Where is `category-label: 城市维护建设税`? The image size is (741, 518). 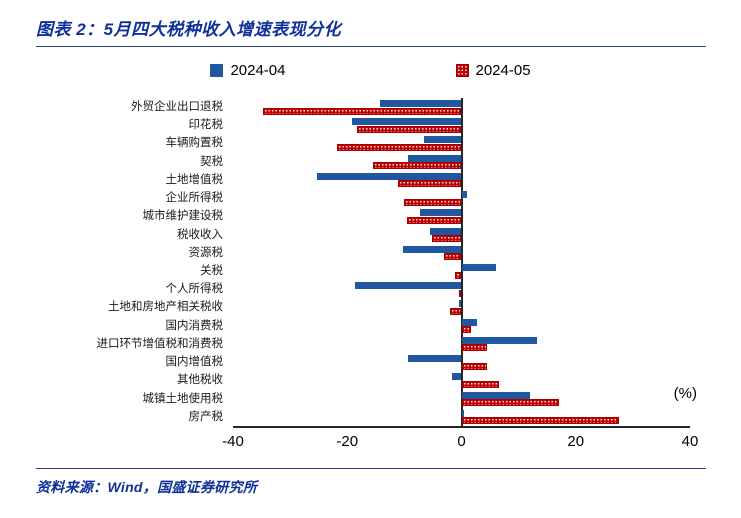 category-label: 城市维护建设税 is located at coordinates (183, 216).